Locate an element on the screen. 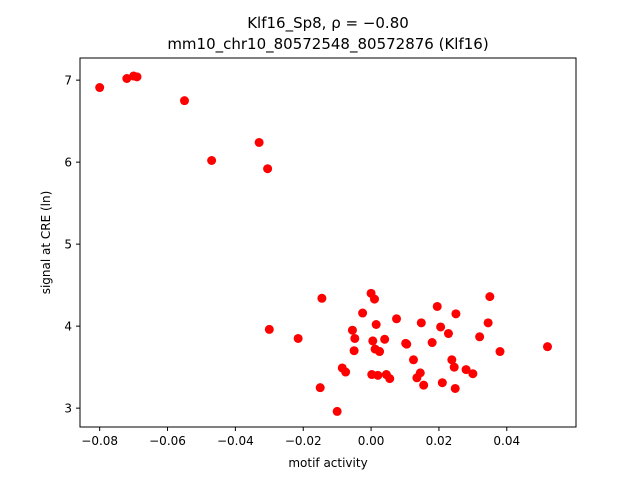  x-axis-label: motif activity is located at coordinates (327, 463).